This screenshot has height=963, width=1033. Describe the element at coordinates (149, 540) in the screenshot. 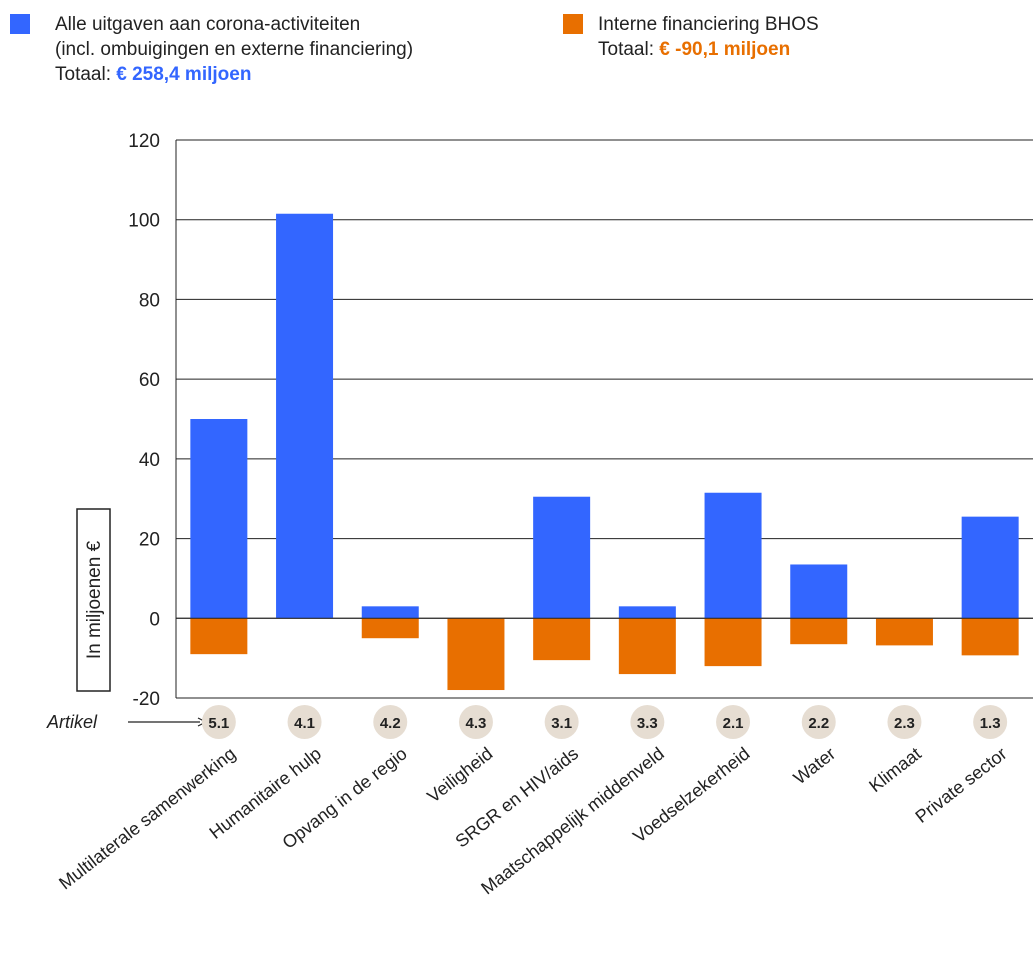

I see `y-tick-label: 20` at that location.